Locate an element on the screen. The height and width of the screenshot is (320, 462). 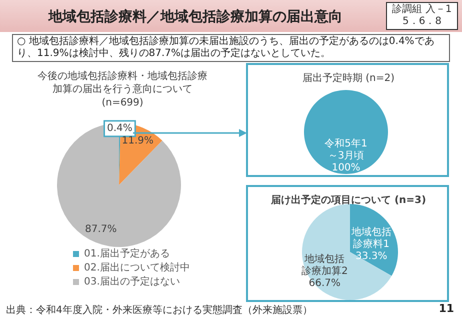
text: ○ 地域包括診療料／地域包括診療加算の未届出施設のうち、届出の予定があるのは0.4%であり、11.9%は検討中、残りの87.7%は届出の予定はないとしていた。 is located at coordinates (231, 48).